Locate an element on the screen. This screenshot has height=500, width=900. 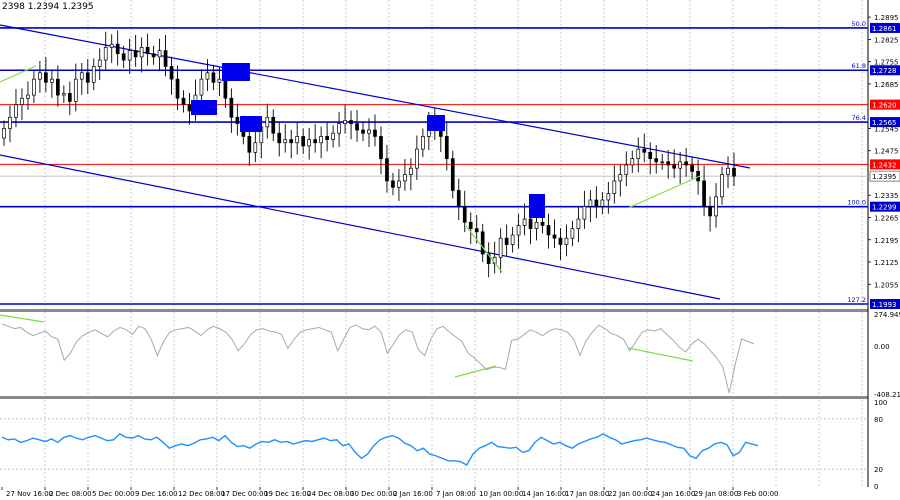
price-tick-label: 1.2265 is located at coordinates (886, 218).